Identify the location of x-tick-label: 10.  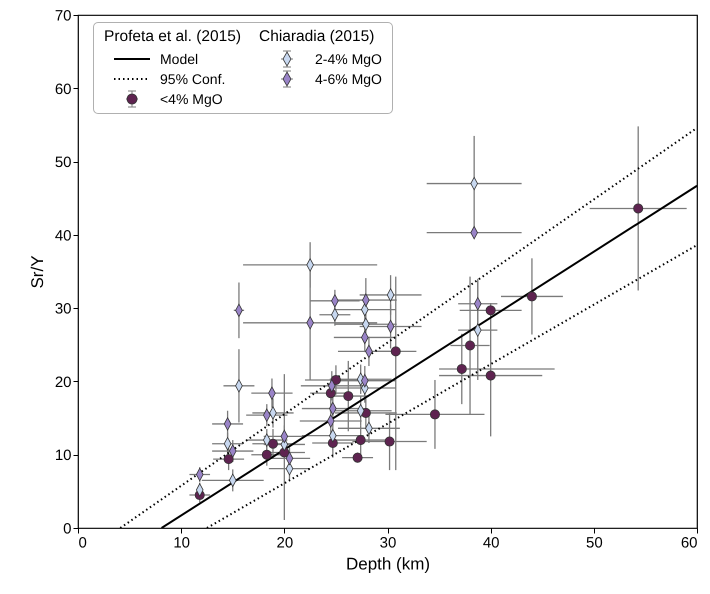
(181, 543).